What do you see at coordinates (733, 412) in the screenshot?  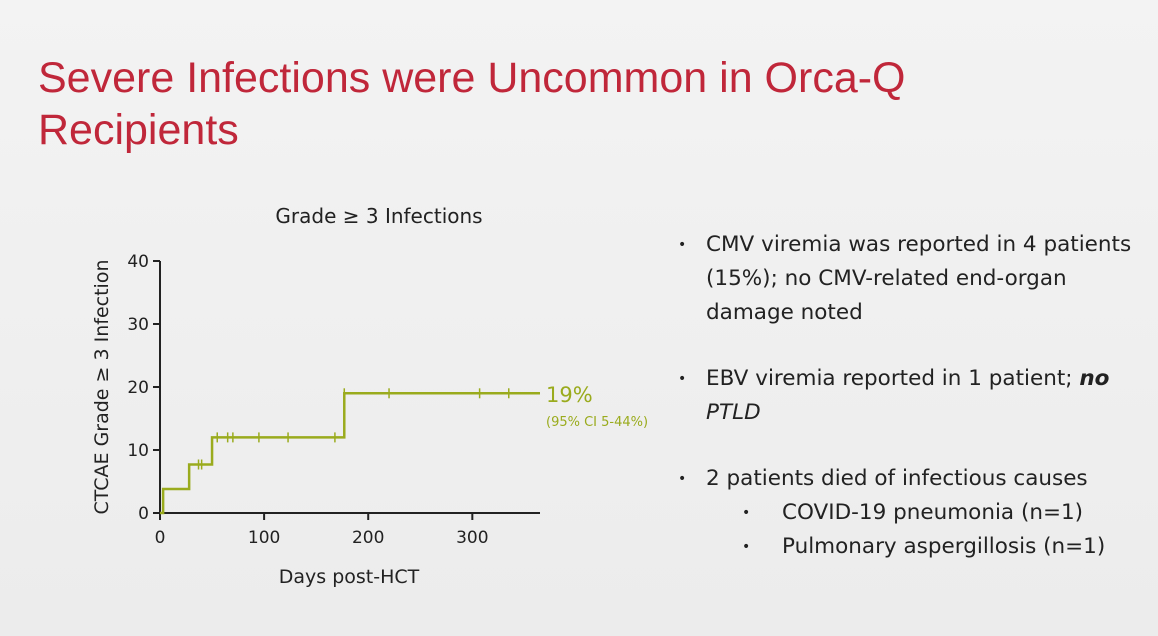 I see `bullet-ebv-ptld: PTLD` at bounding box center [733, 412].